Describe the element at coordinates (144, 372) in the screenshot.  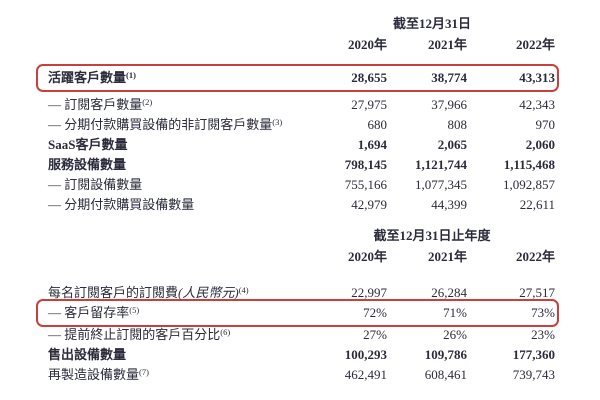
I see `footnote-superscript: (7)` at that location.